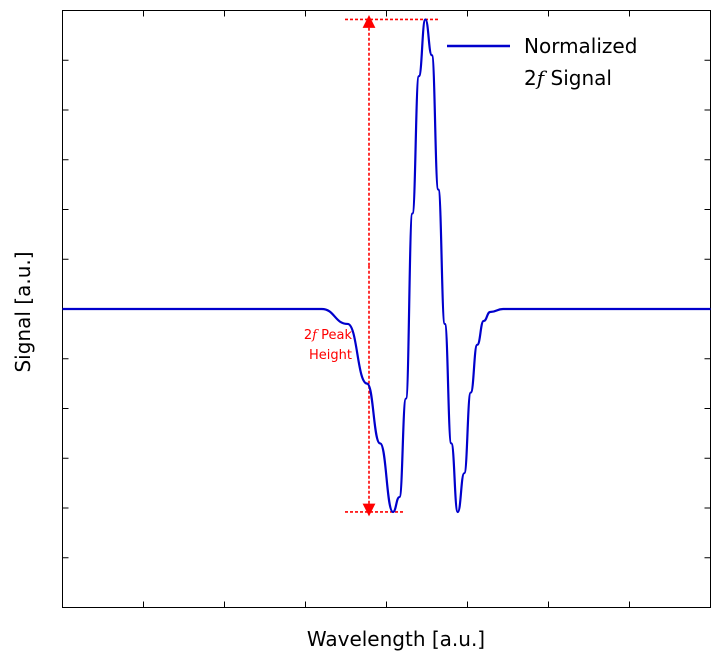  Describe the element at coordinates (392, 266) in the screenshot. I see `peak-height-annotation` at that location.